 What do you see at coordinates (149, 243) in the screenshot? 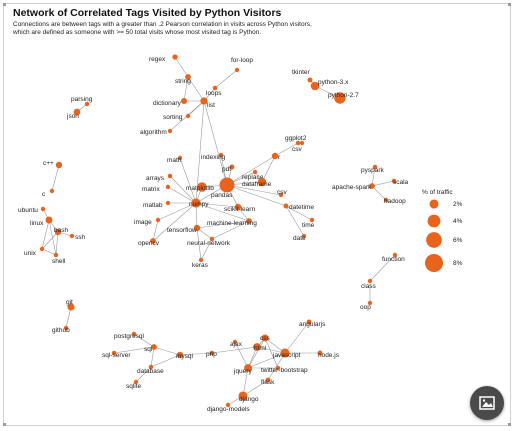
I see `node-label-opencv: opencv` at bounding box center [149, 243].